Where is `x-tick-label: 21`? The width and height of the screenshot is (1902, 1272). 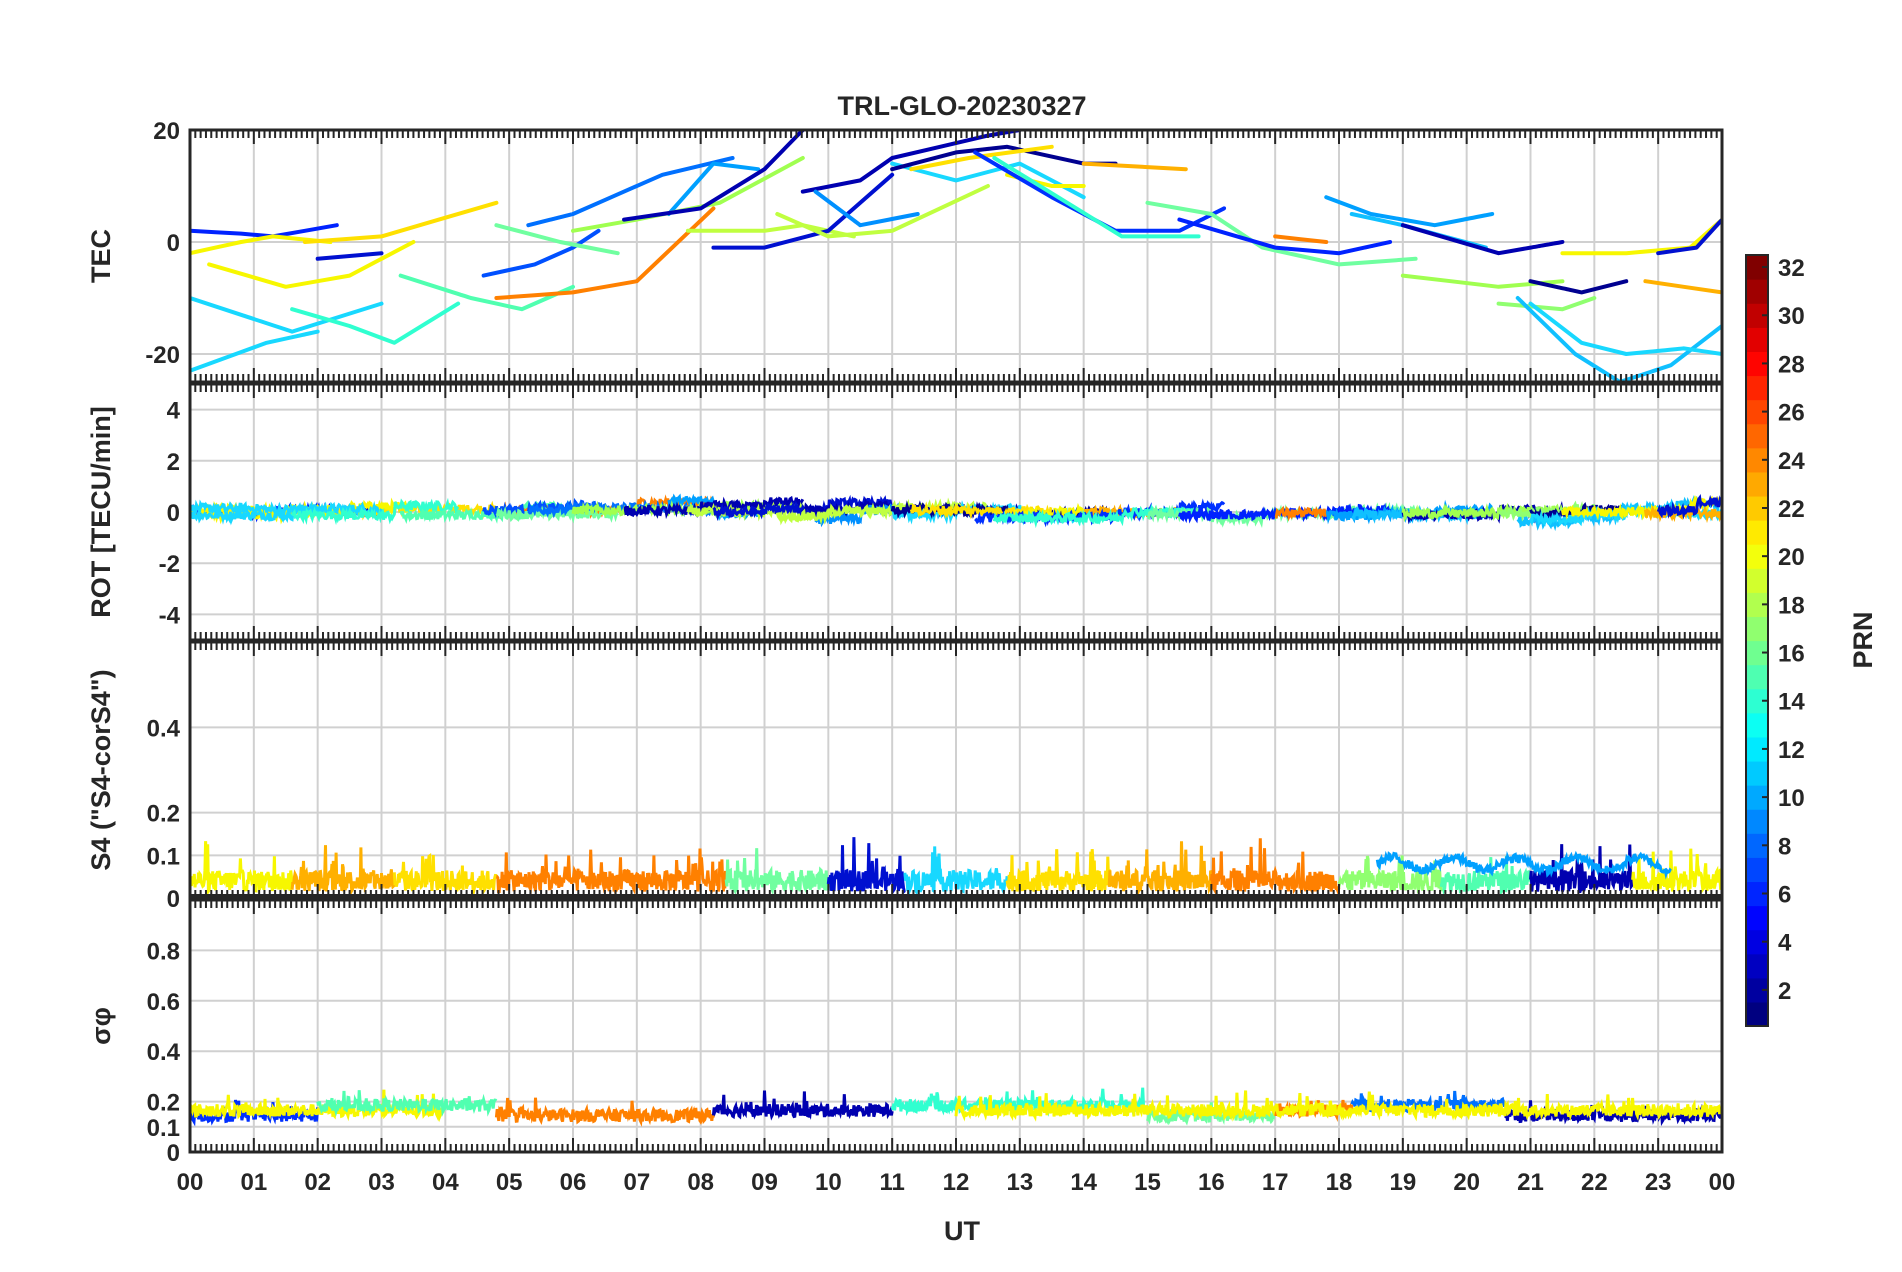 x-tick-label: 21 is located at coordinates (1530, 1182).